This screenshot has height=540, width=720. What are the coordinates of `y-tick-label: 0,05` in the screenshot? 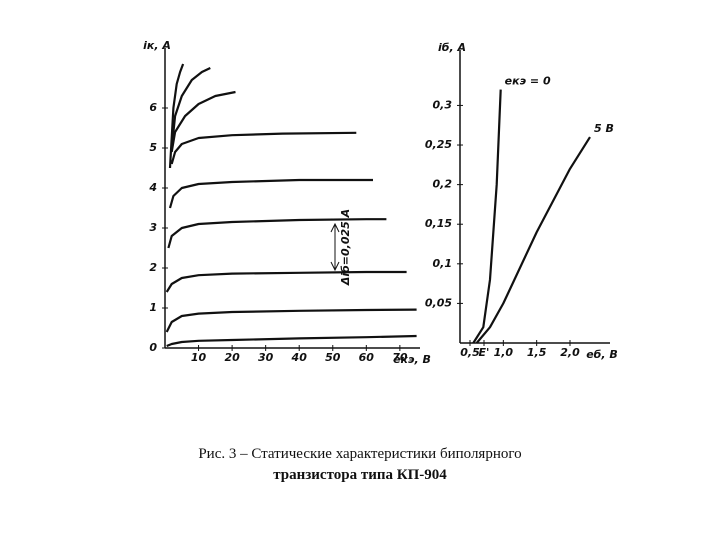 It's located at (438, 302).